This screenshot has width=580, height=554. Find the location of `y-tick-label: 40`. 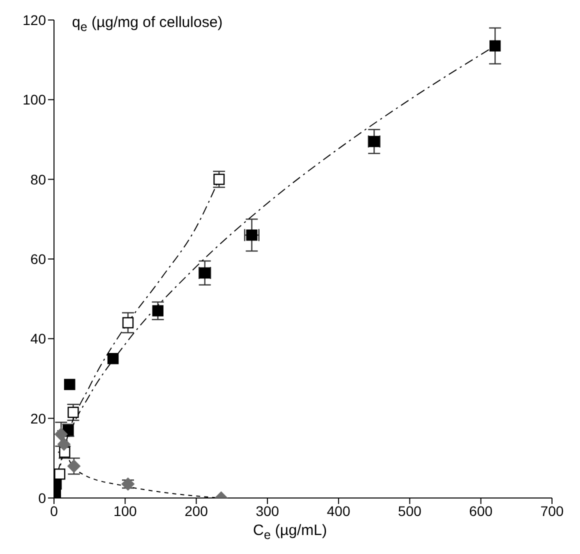

y-tick-label: 40 is located at coordinates (38, 338).